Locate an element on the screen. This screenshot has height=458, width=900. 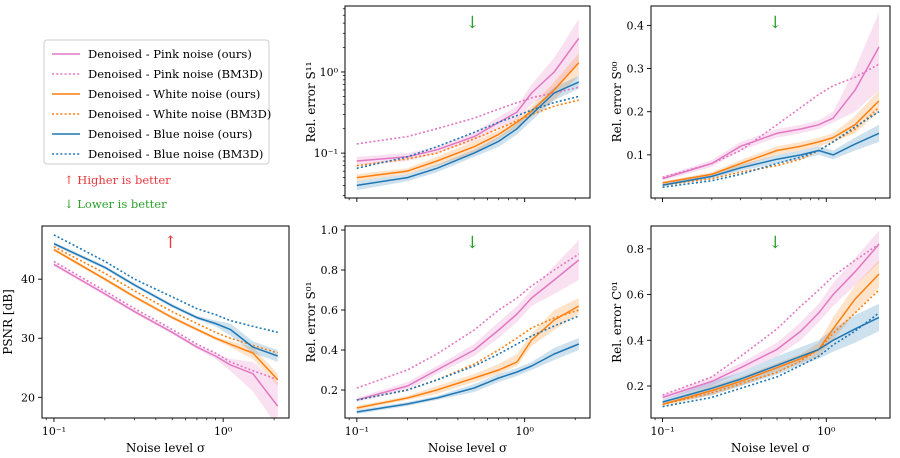
direction-arrow: ↑ is located at coordinates (170, 243).